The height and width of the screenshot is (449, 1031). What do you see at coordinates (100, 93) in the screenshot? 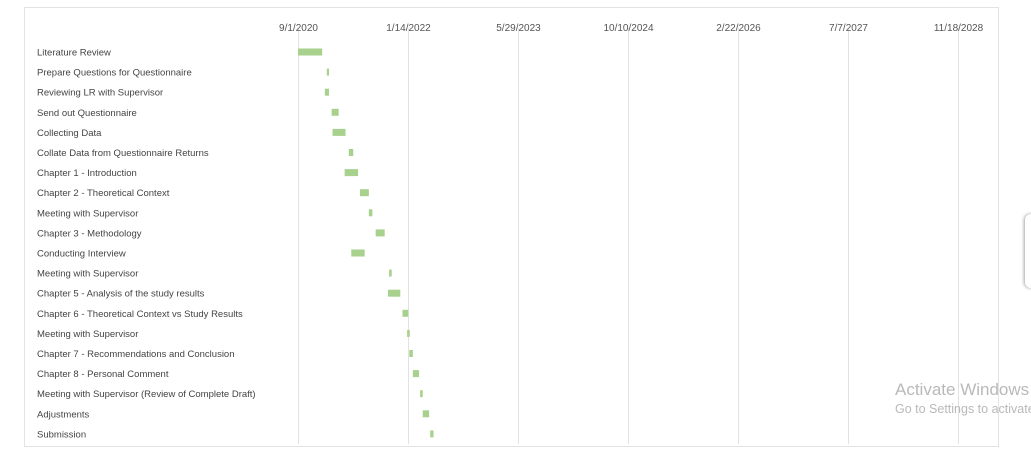
I see `task-label: Reviewing LR with Supervisor` at bounding box center [100, 93].